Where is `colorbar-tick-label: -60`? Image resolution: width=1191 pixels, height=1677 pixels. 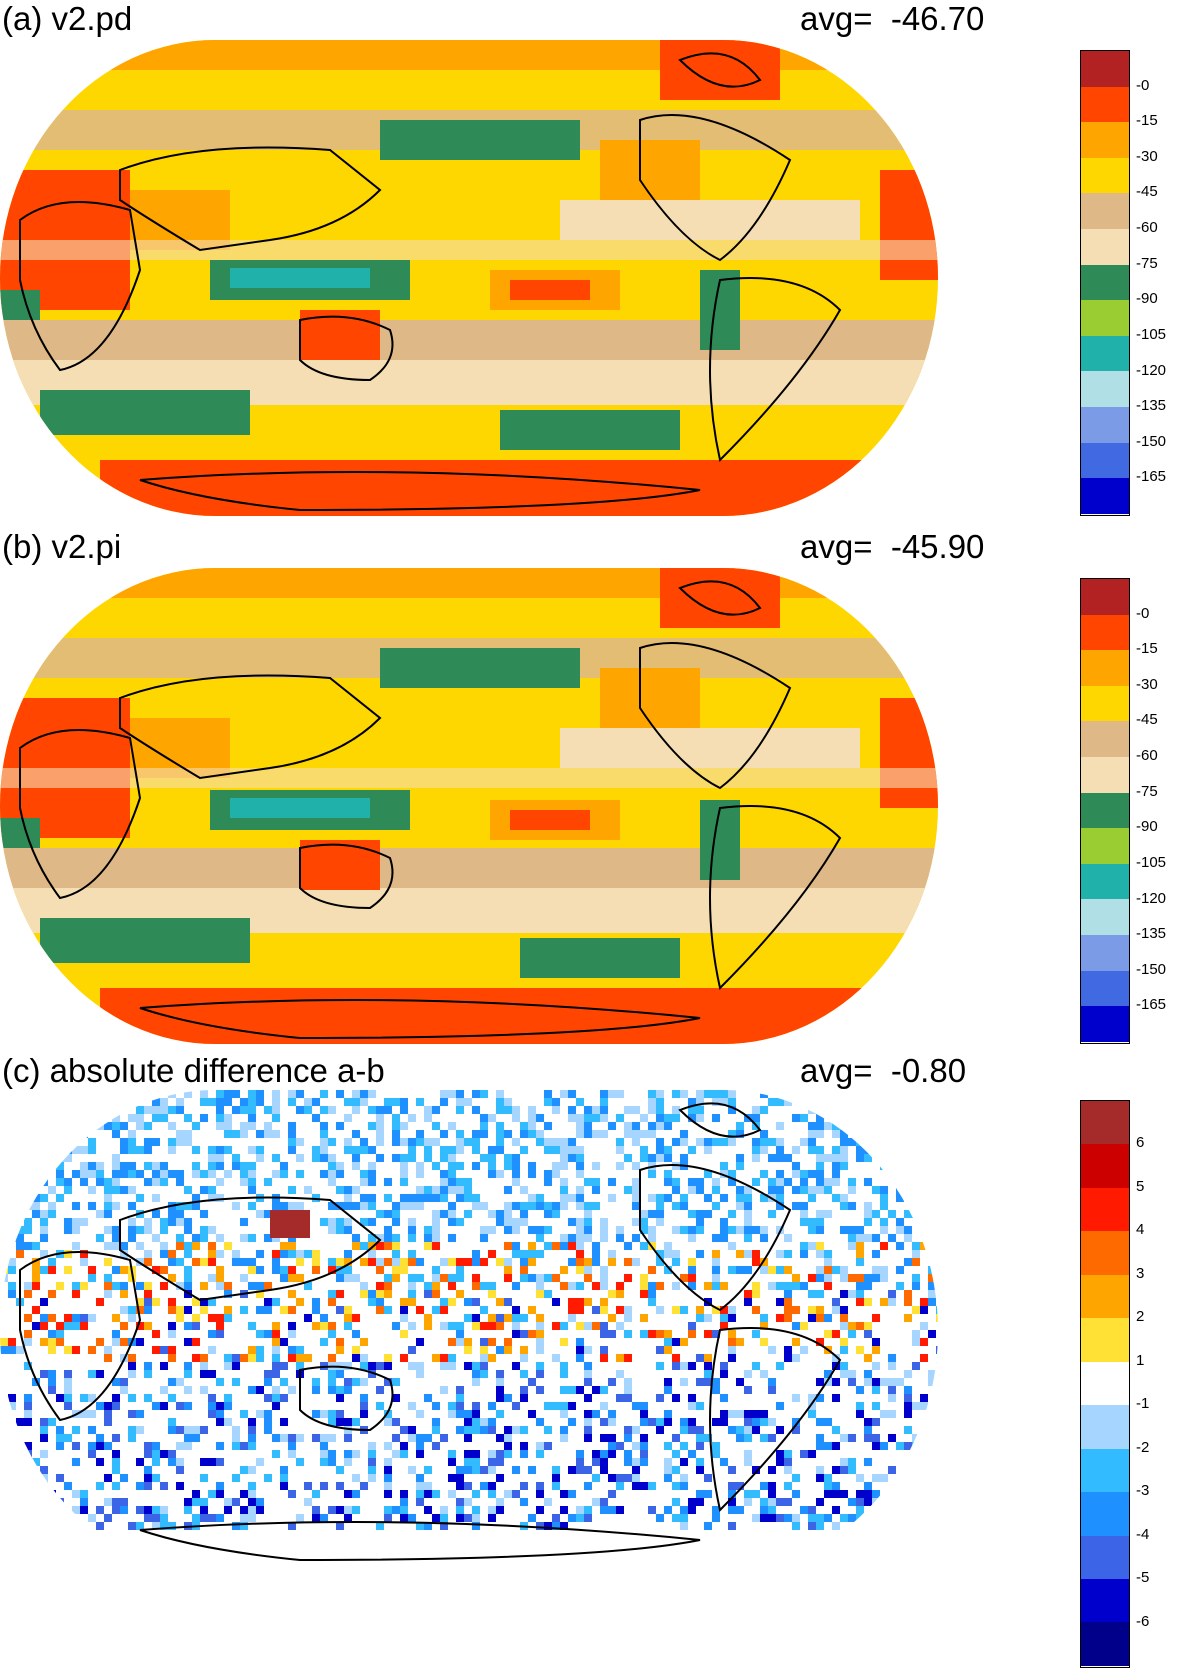
colorbar-tick-label: -60 is located at coordinates (1147, 756).